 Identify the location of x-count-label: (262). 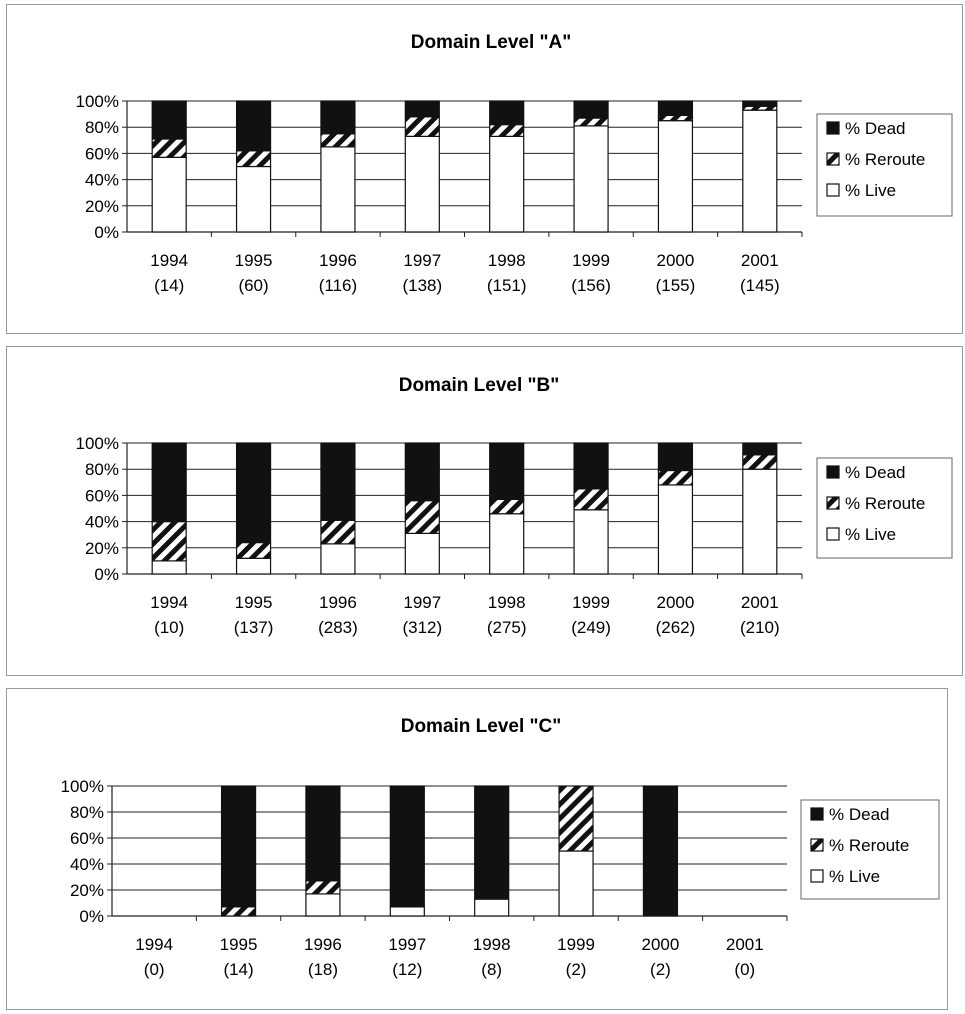
(676, 627).